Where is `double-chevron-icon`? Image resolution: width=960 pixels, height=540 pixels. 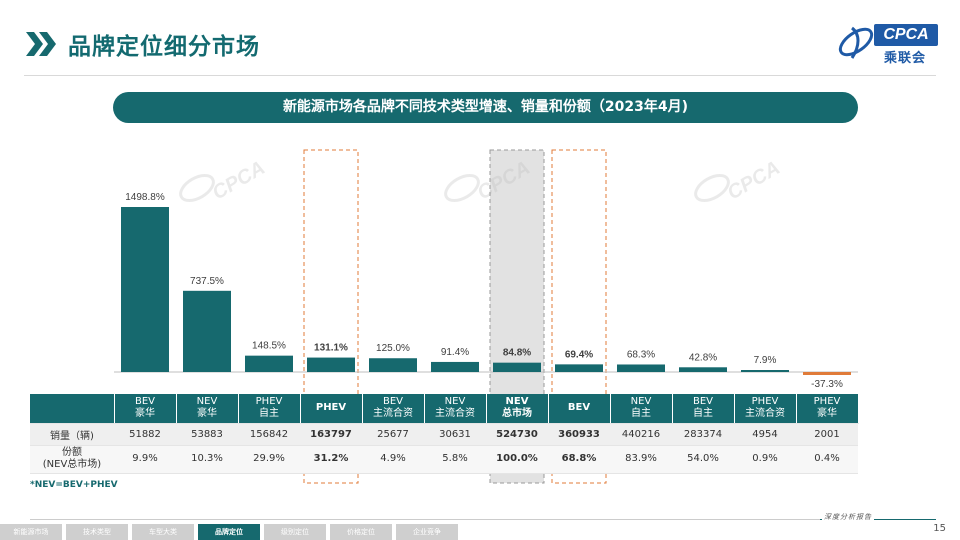
double-chevron-icon is located at coordinates (42, 44).